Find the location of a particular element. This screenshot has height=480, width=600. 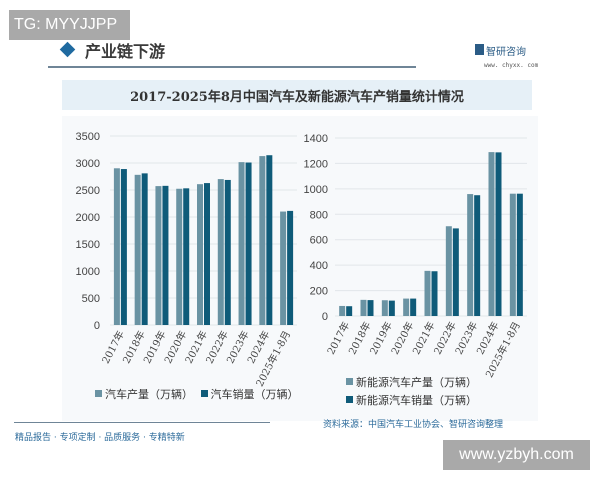

brand-url: www. chyxx. com is located at coordinates (511, 65).